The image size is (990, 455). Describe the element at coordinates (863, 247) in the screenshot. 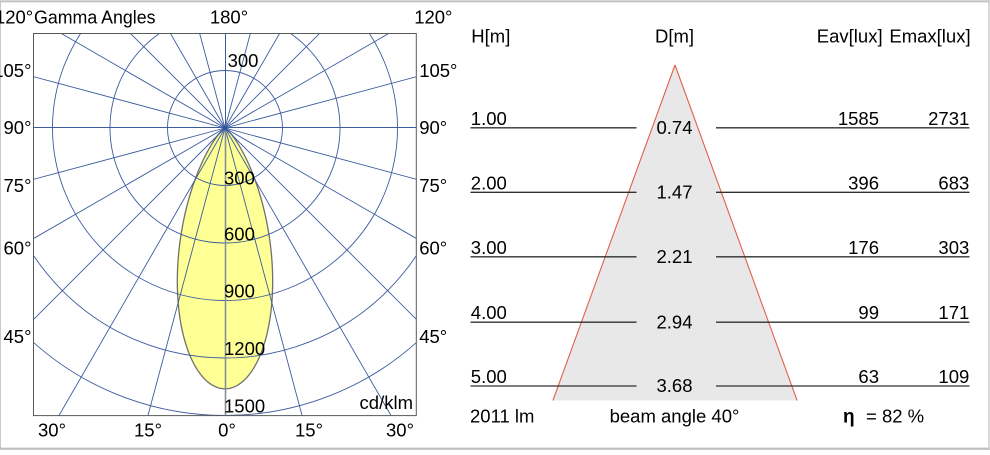

I see `svg-text: 176` at that location.